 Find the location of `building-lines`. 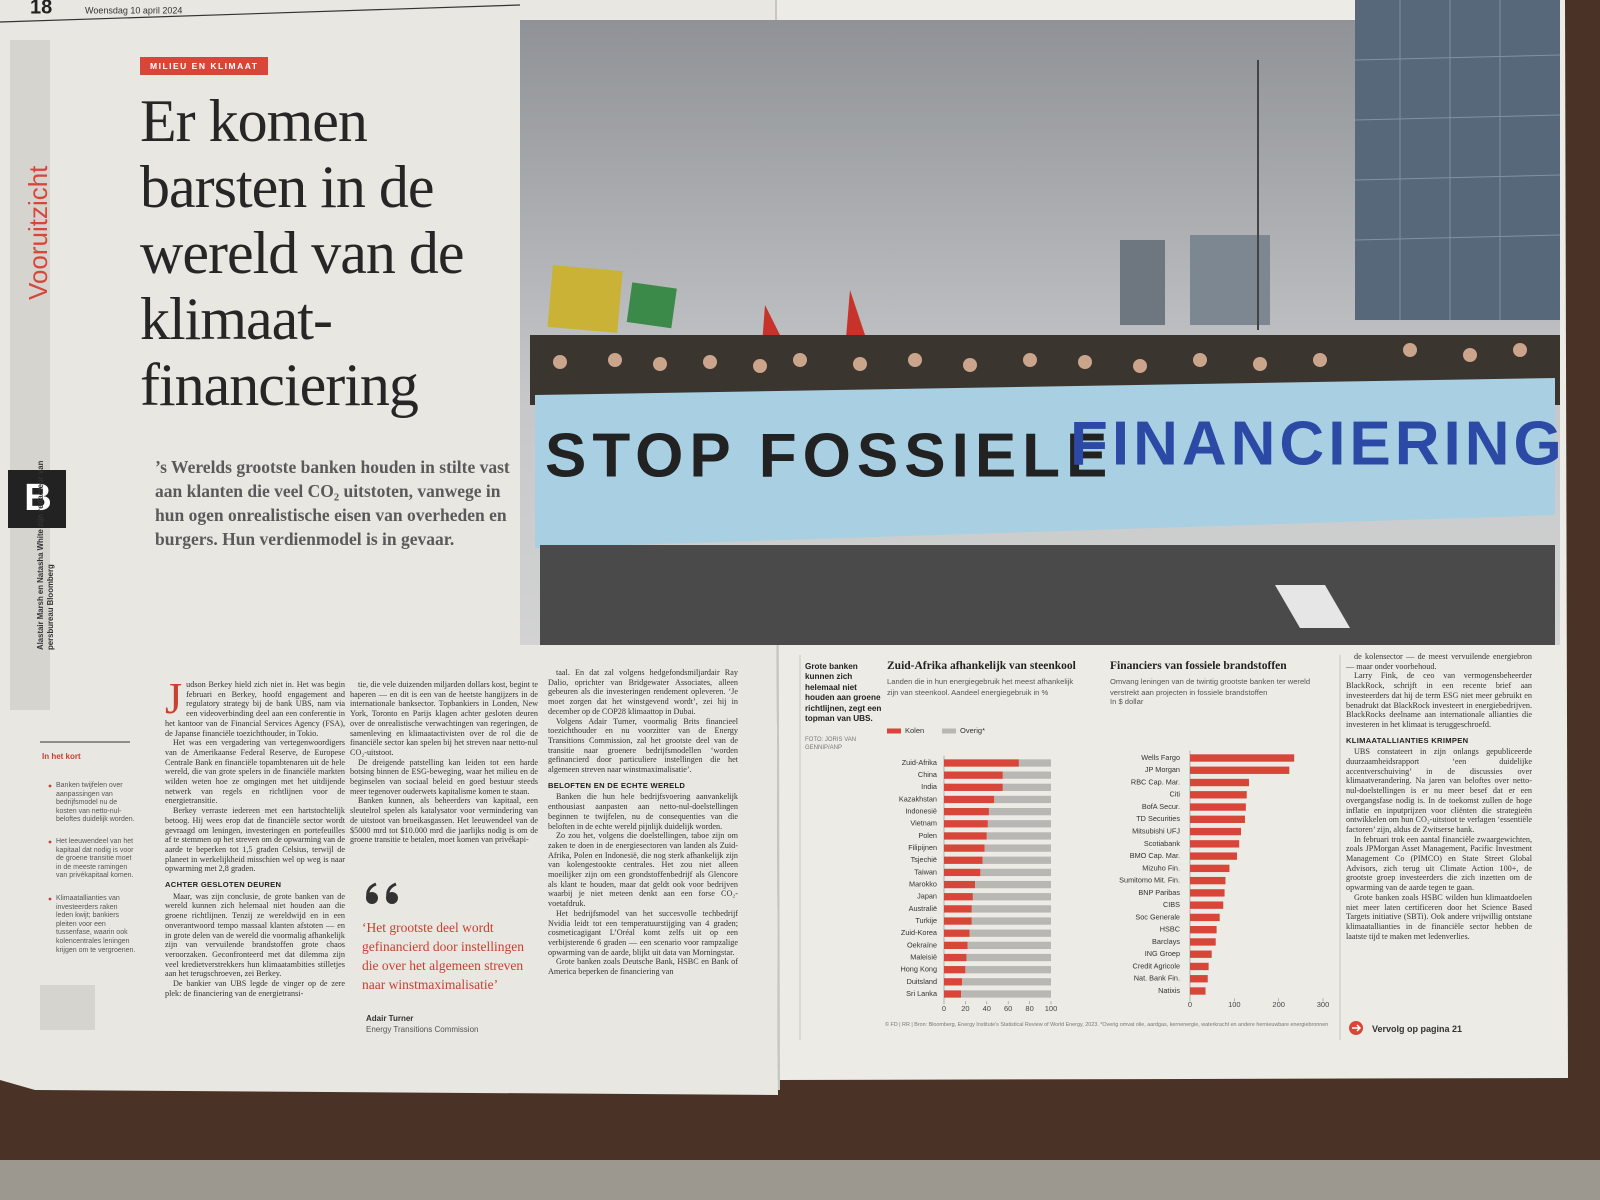

building-lines is located at coordinates (1457, 160).